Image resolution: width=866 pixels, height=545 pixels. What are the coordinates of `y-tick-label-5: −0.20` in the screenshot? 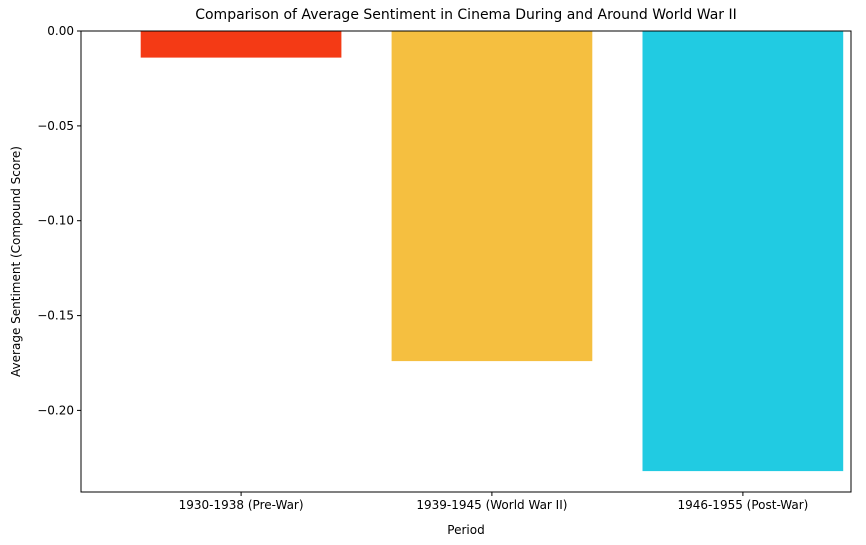 It's located at (55, 410).